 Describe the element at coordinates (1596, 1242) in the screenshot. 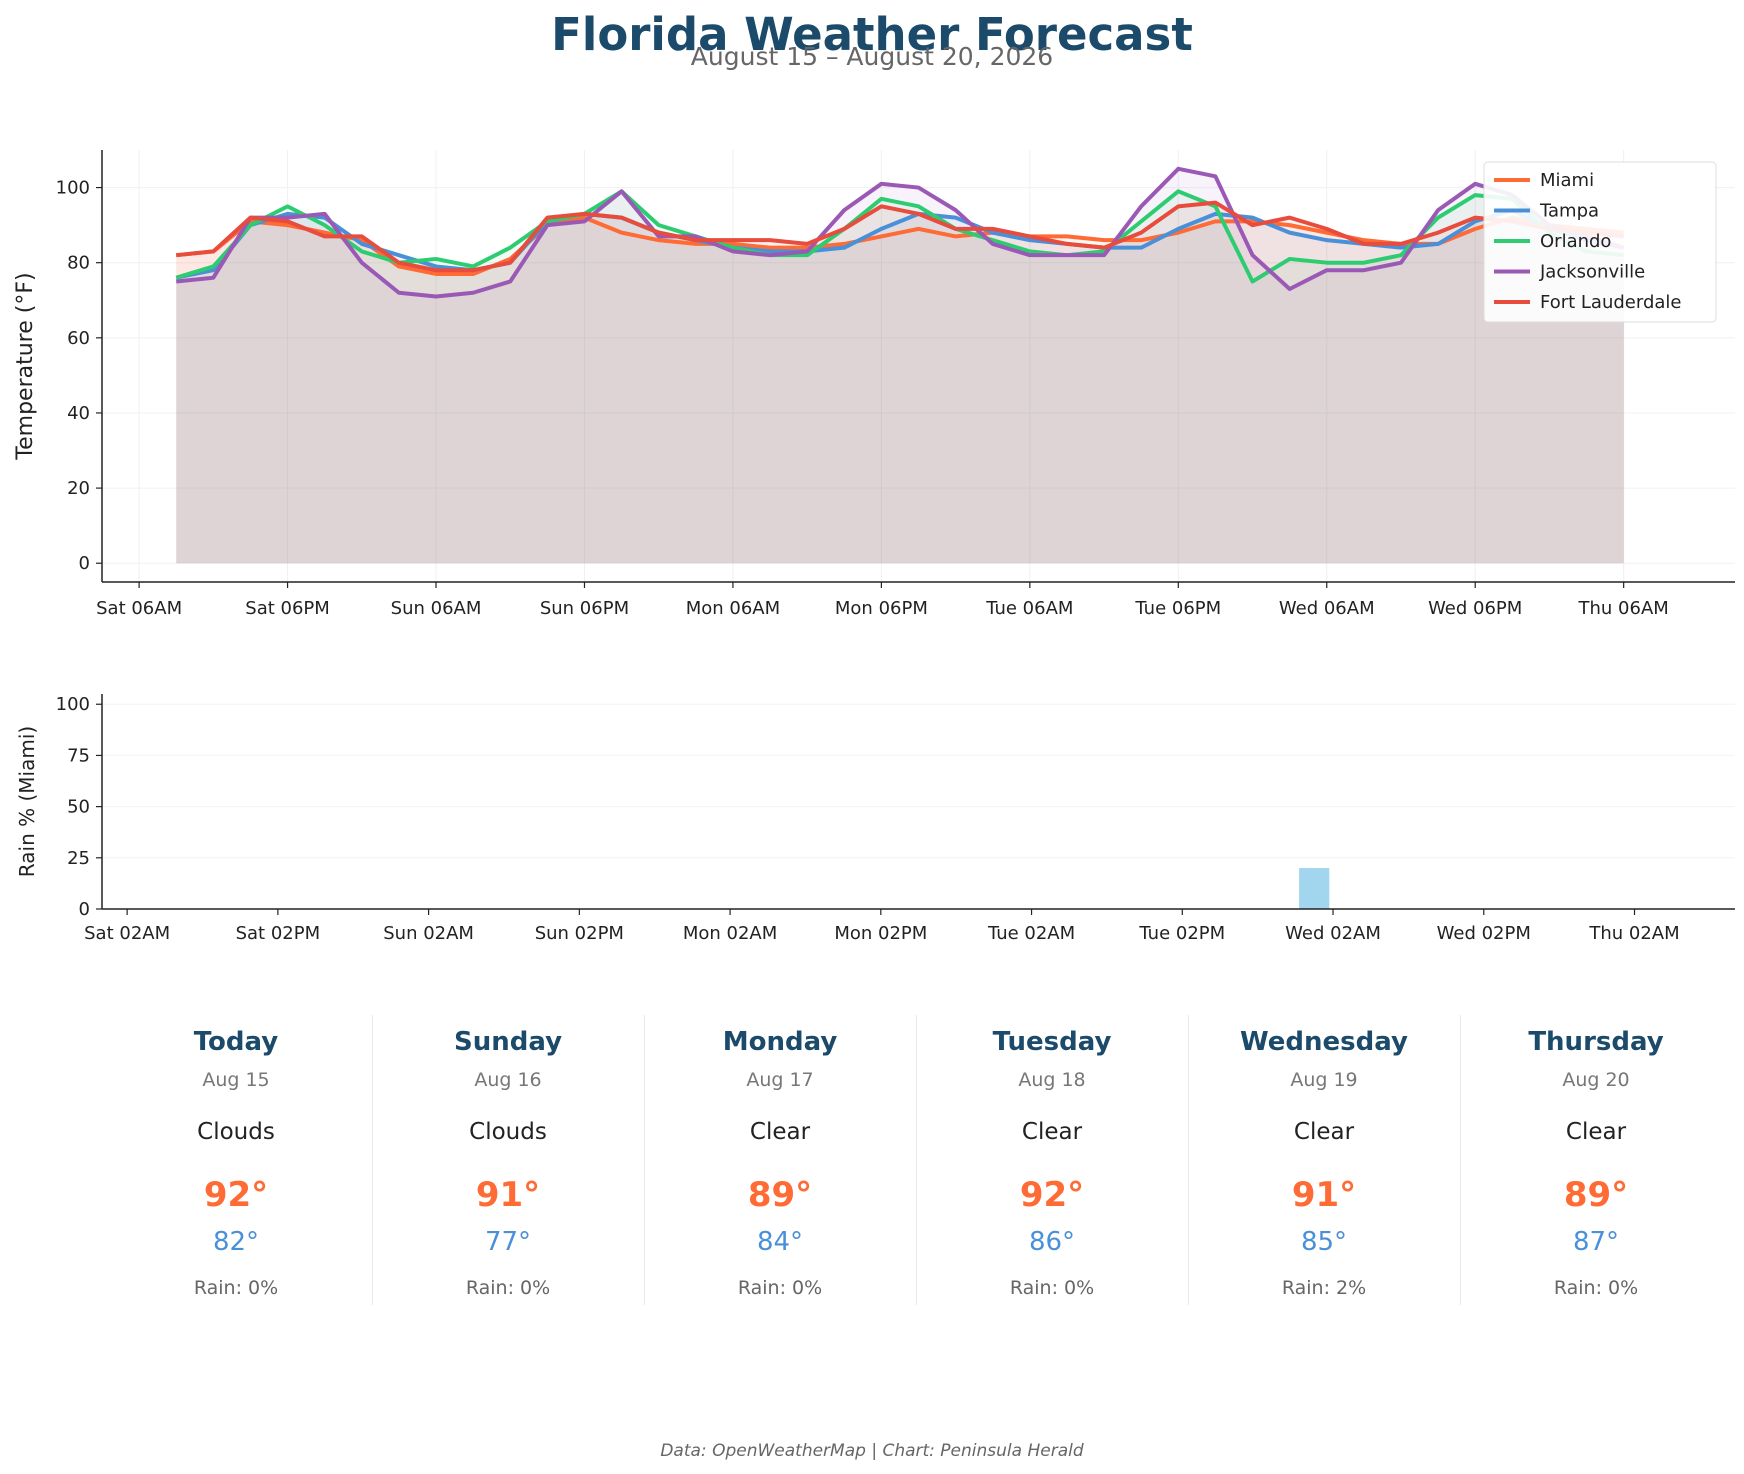

I see `day-low-temp: 87°` at that location.